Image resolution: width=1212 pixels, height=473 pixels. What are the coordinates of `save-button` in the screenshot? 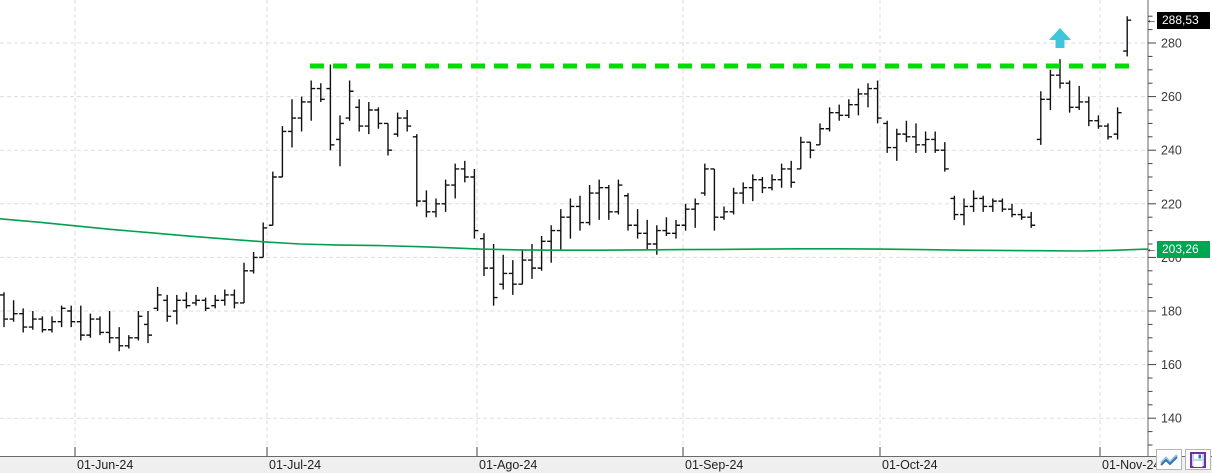 It's located at (1198, 459).